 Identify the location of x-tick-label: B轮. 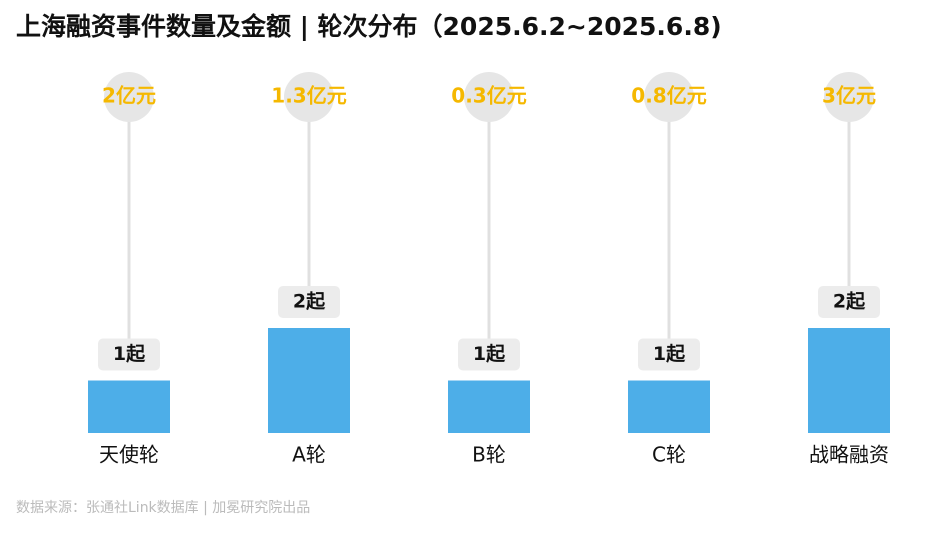
(489, 455).